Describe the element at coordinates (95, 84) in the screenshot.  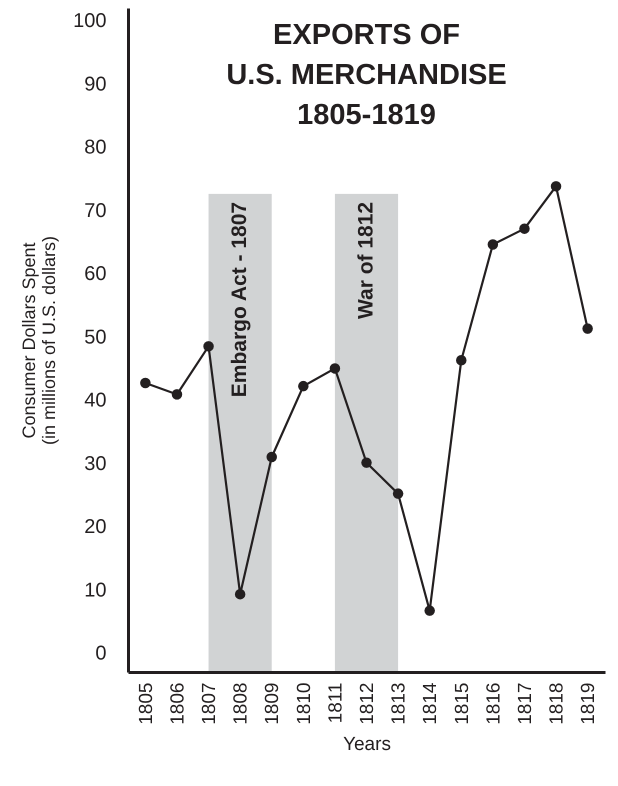
I see `y-tick-label: 90` at that location.